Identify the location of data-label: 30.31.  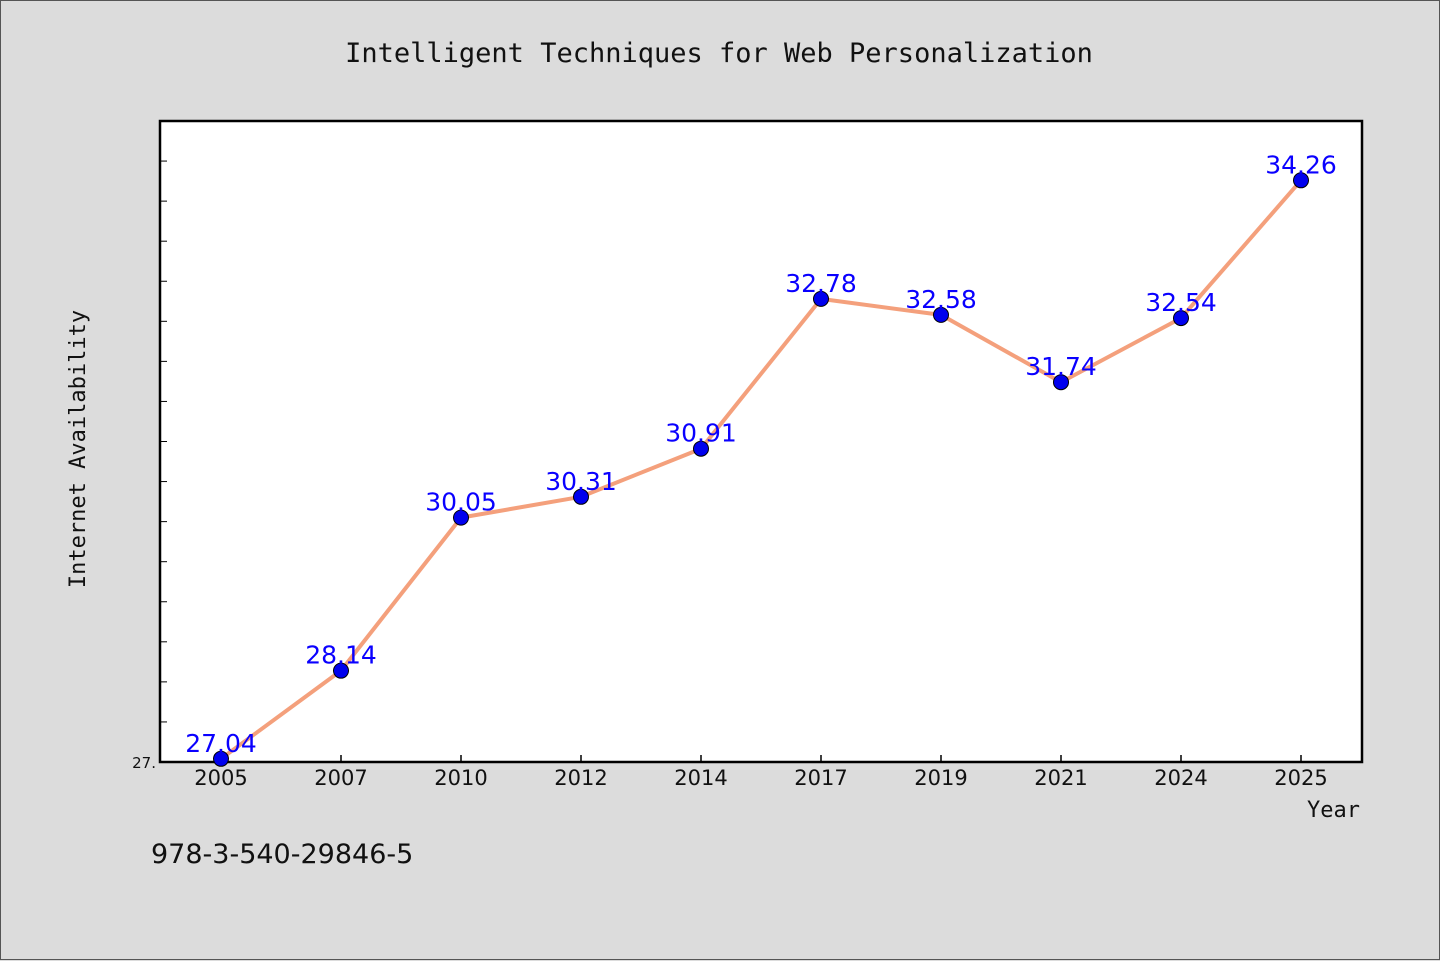
(581, 481).